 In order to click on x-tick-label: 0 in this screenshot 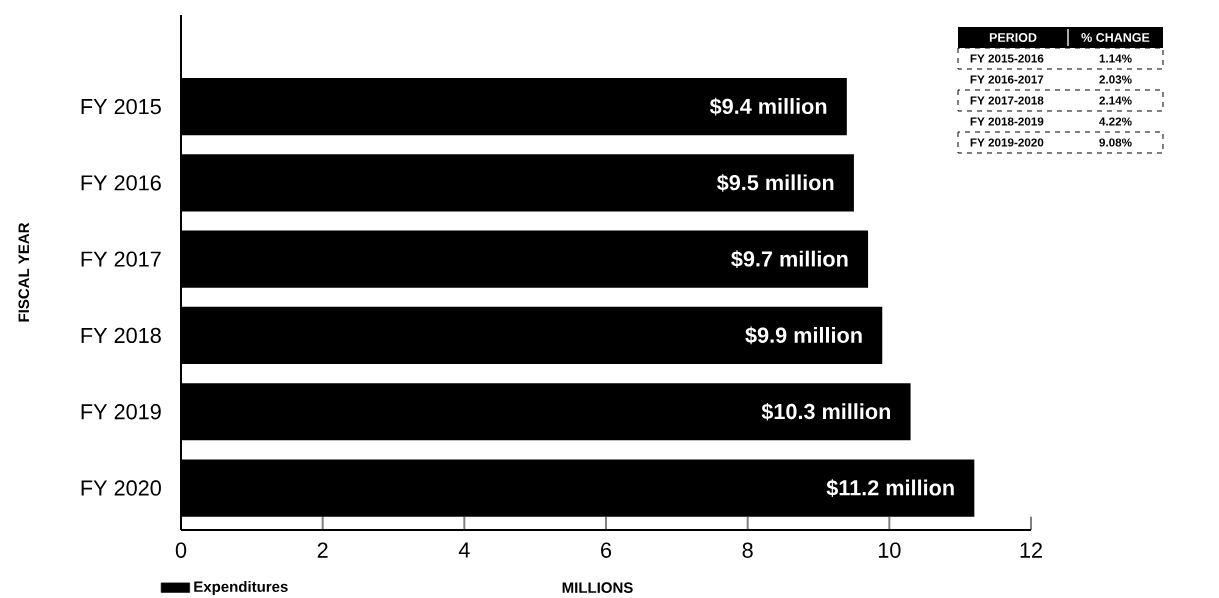, I will do `click(181, 550)`.